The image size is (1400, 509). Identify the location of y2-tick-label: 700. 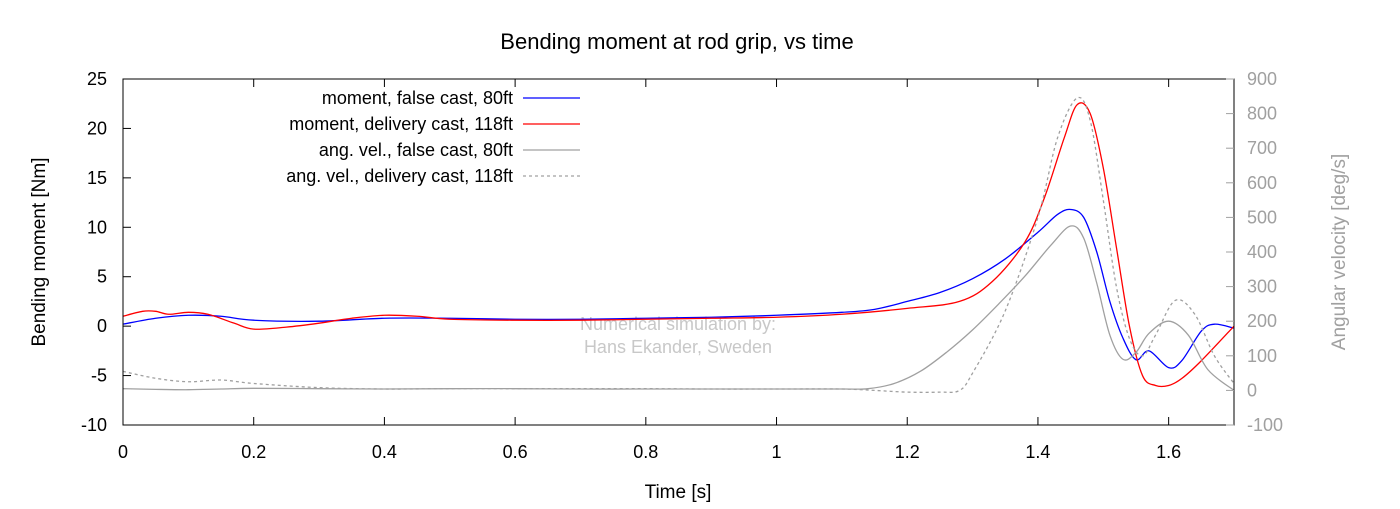
(1262, 148).